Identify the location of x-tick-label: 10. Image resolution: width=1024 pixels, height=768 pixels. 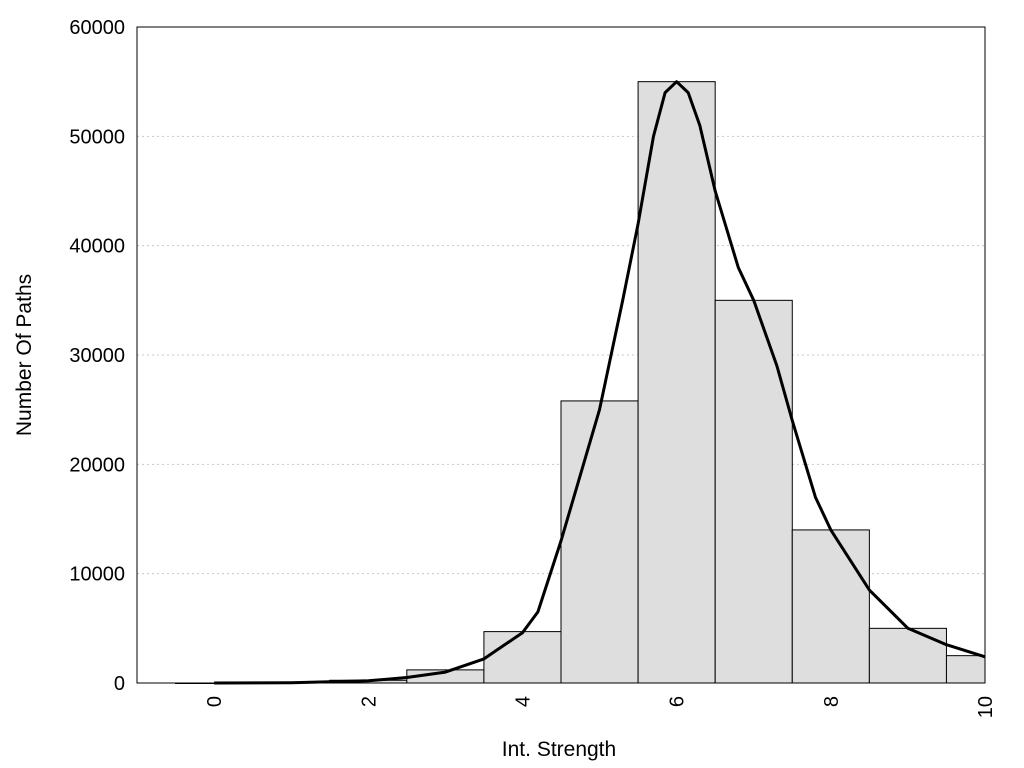
(986, 707).